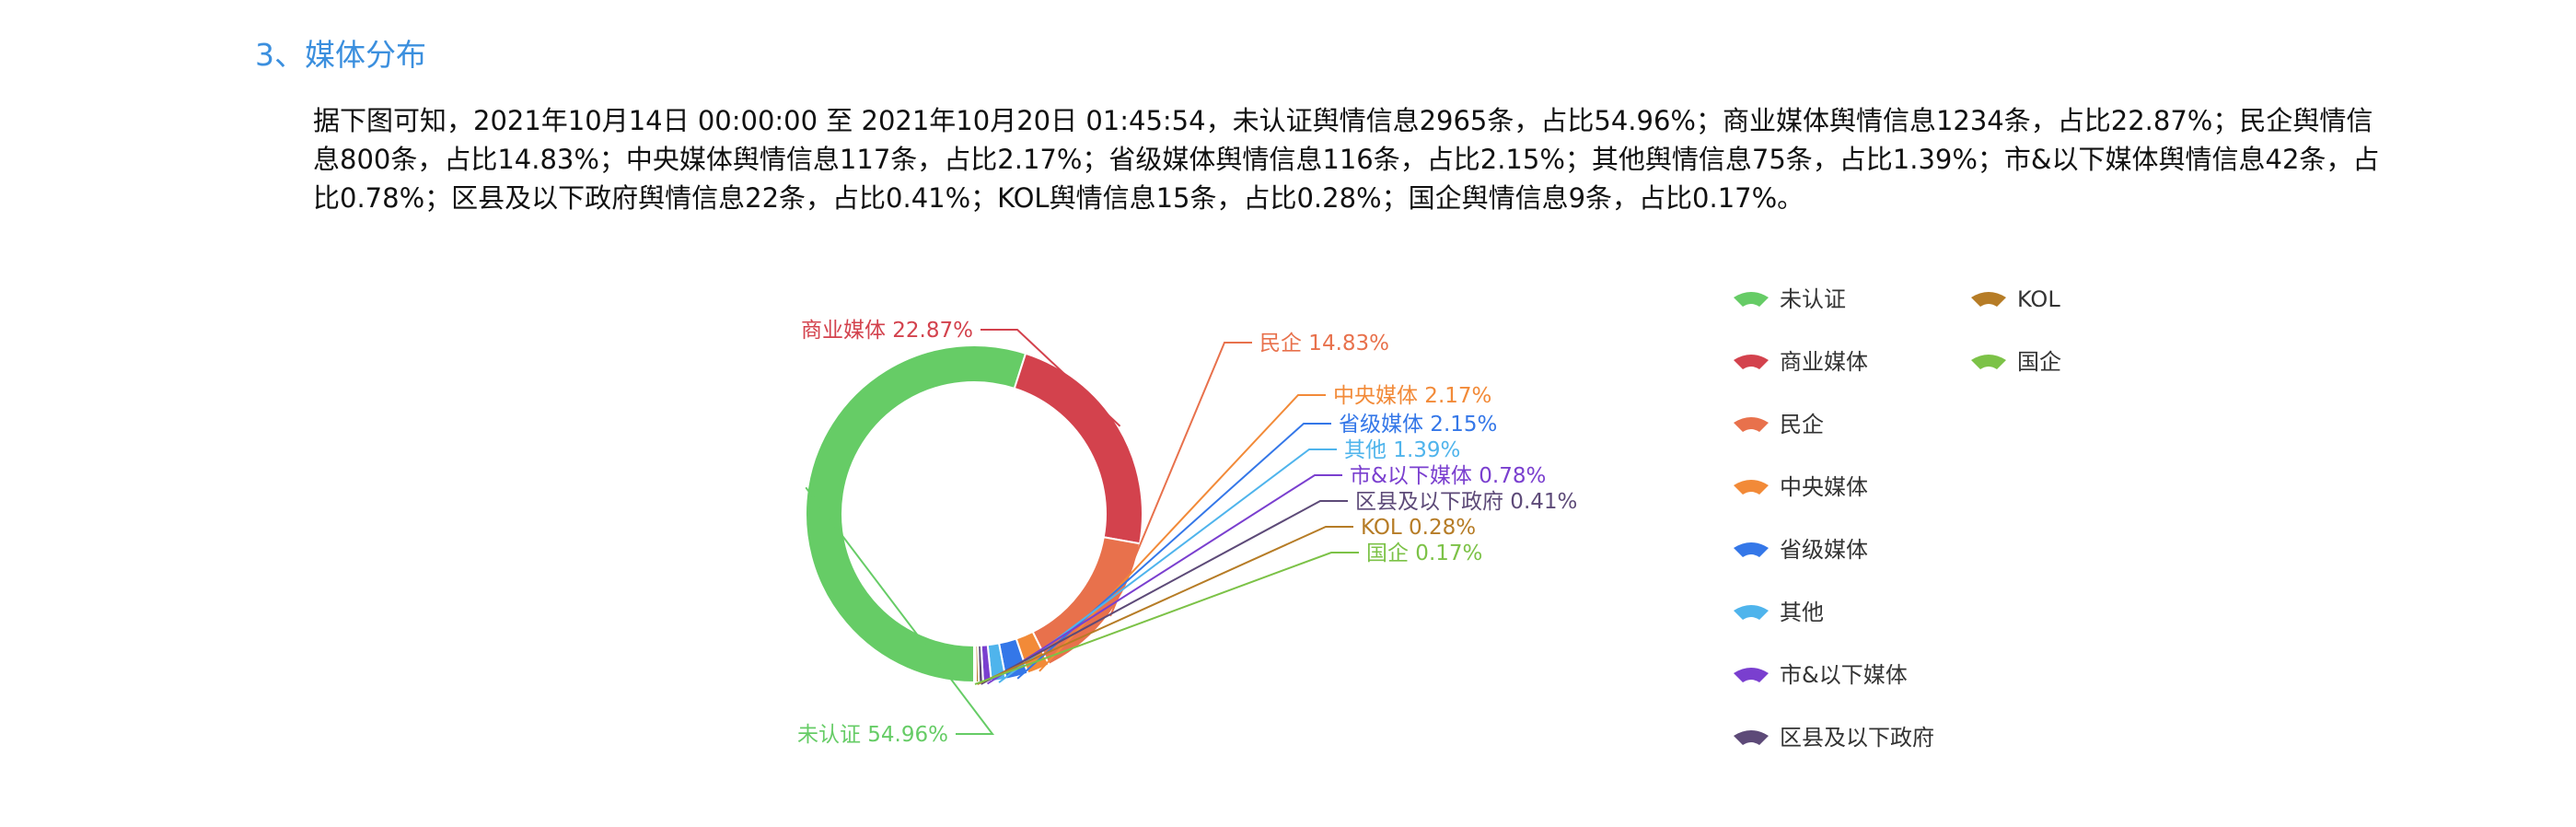 The height and width of the screenshot is (827, 2576). Describe the element at coordinates (1466, 502) in the screenshot. I see `slice-label-7: 区县及以下政府 0.41%` at that location.